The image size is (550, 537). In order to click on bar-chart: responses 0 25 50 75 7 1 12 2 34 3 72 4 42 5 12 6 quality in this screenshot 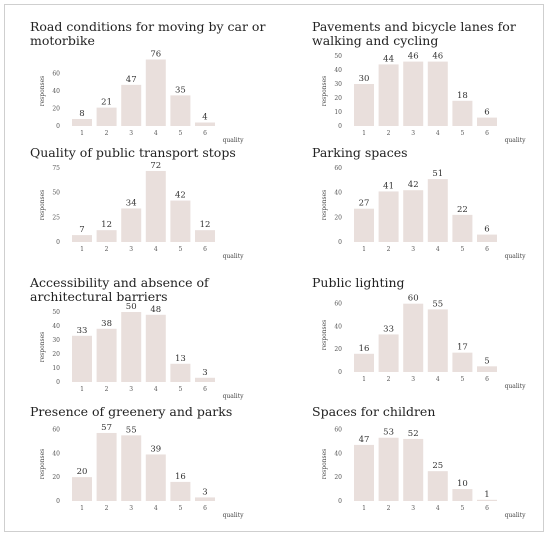, I will do `click(141, 210)`.